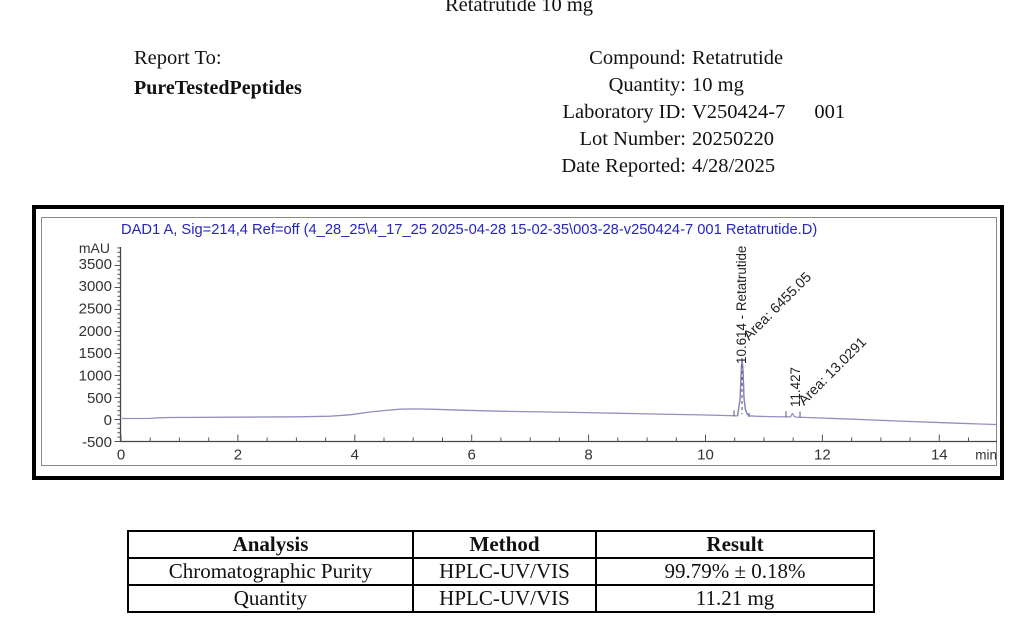 The width and height of the screenshot is (1030, 639). Describe the element at coordinates (833, 371) in the screenshot. I see `svg-text: Area: 13.0291` at that location.